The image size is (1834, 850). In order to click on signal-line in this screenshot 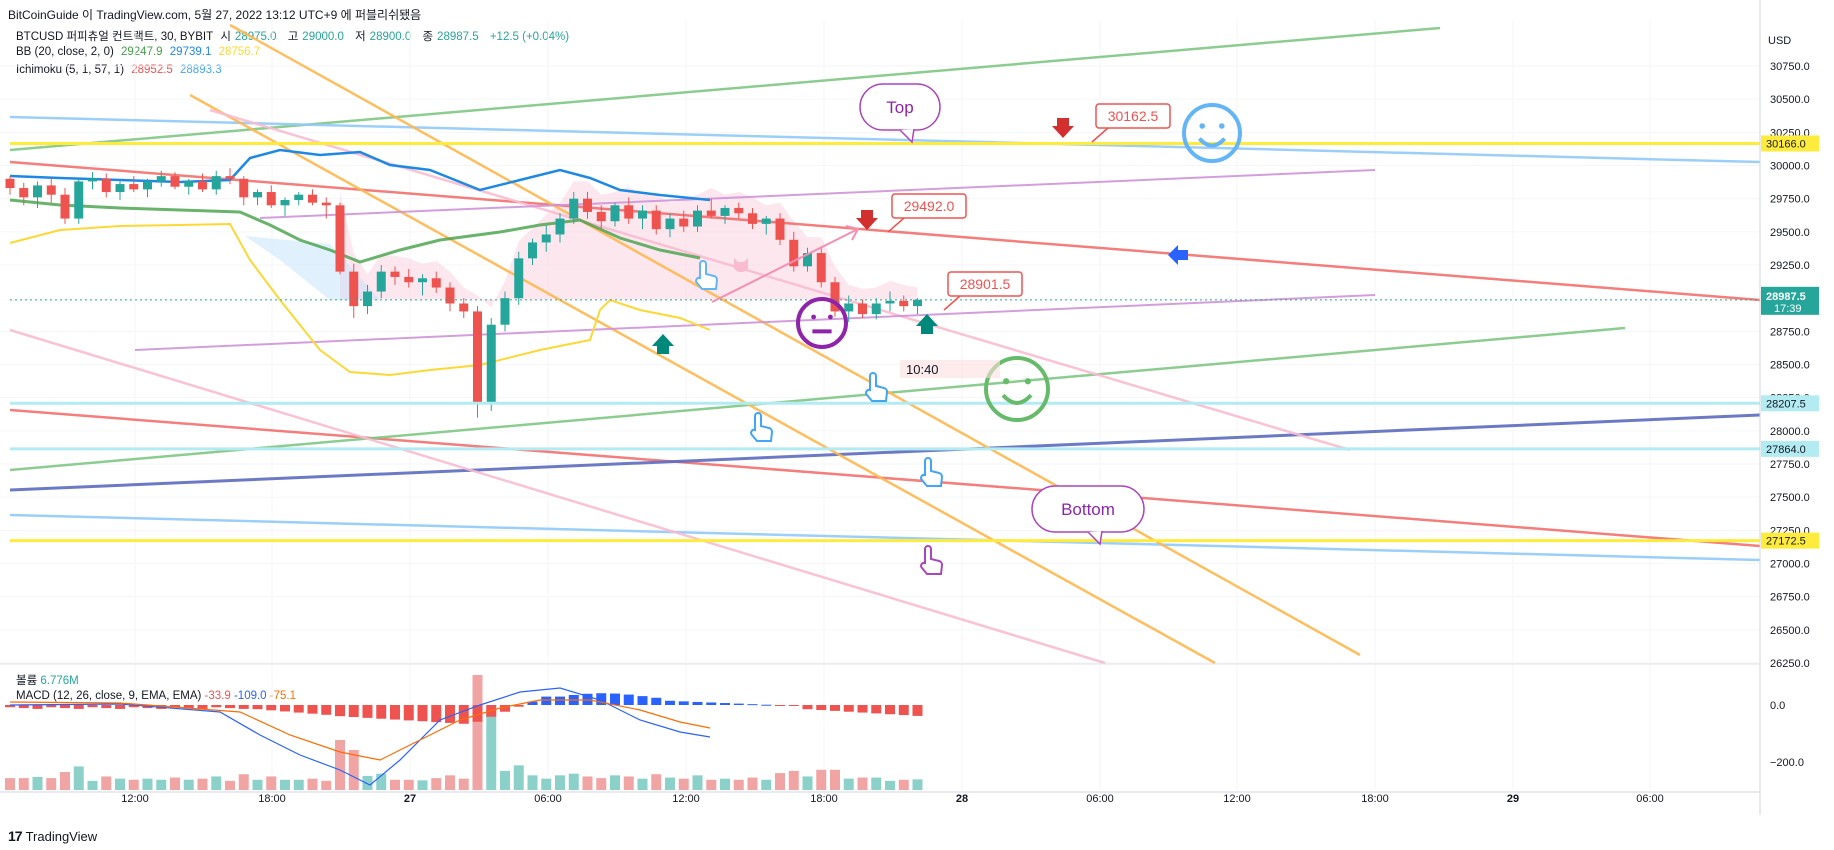, I will do `click(360, 730)`.